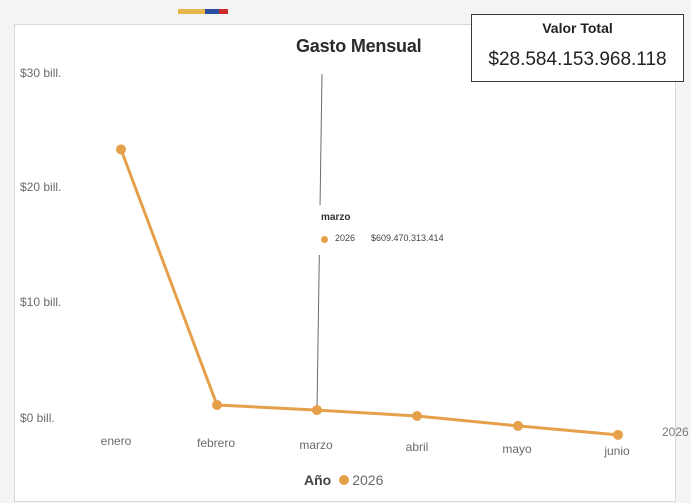 Image resolution: width=691 pixels, height=503 pixels. What do you see at coordinates (617, 451) in the screenshot?
I see `x-tick-label: junio` at bounding box center [617, 451].